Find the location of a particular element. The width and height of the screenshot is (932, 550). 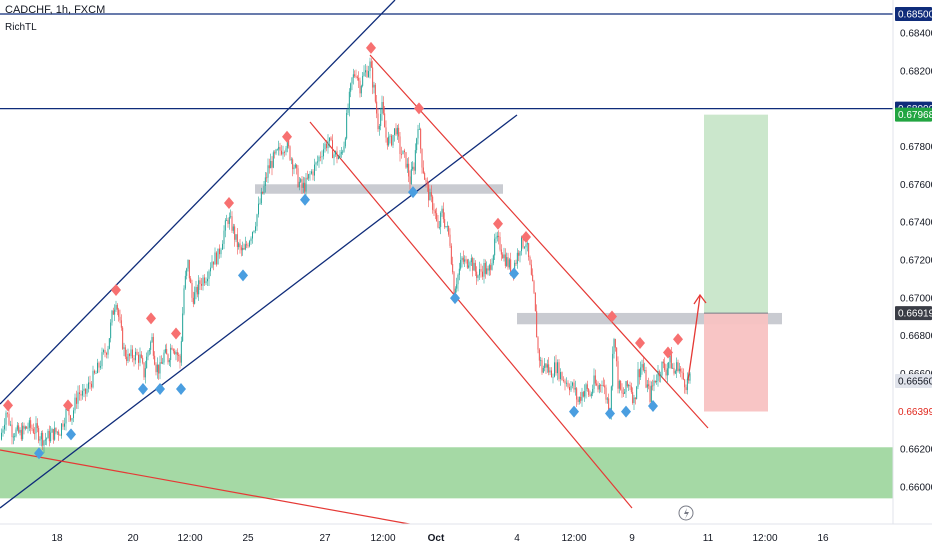

price-tag-gray is located at coordinates (913, 381).